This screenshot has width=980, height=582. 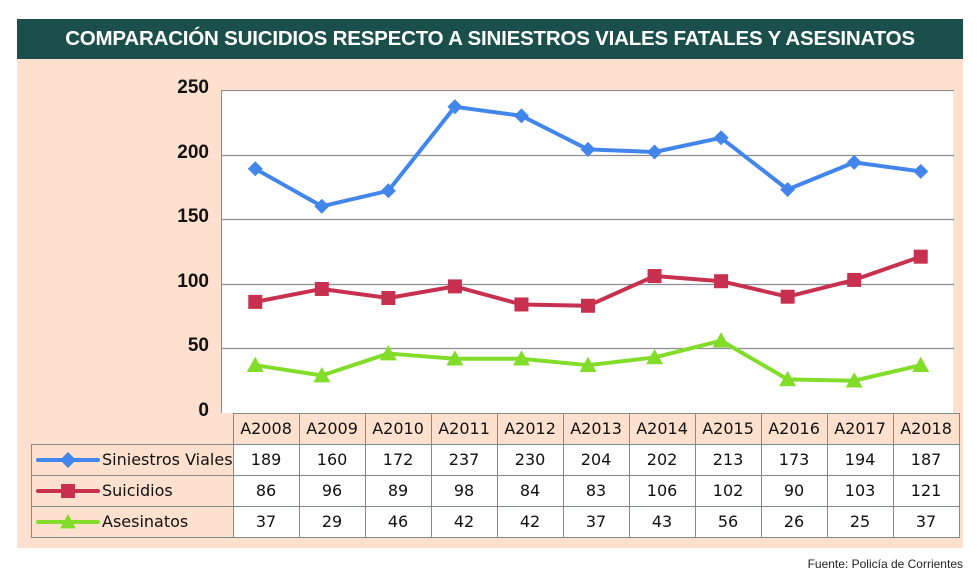 What do you see at coordinates (332, 490) in the screenshot?
I see `data-label: 96` at bounding box center [332, 490].